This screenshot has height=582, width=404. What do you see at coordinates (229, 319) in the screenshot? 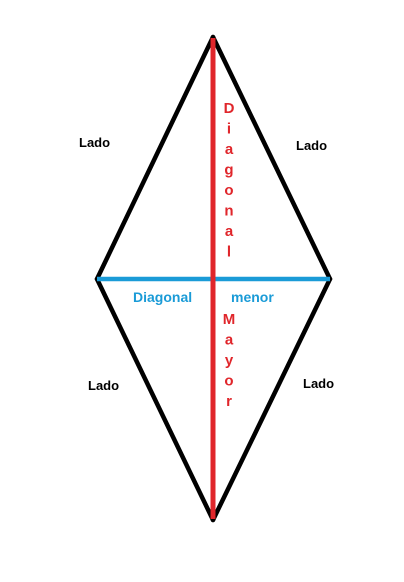
I see `major-diagonal-letter: M` at bounding box center [229, 319].